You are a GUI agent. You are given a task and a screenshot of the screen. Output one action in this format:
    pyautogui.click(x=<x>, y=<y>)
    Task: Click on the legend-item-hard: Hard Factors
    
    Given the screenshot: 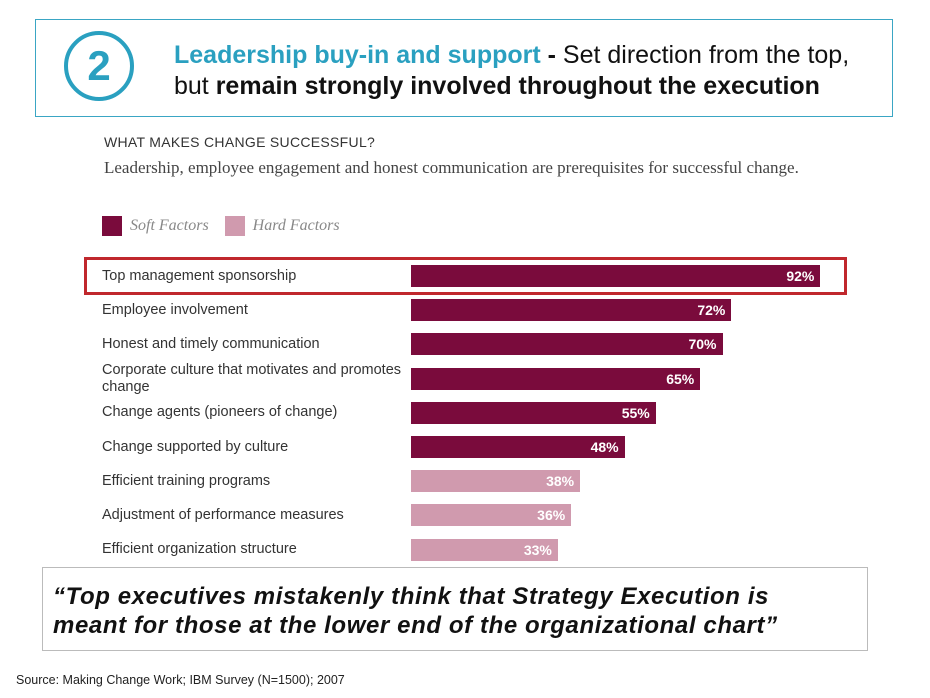 What is the action you would take?
    pyautogui.click(x=282, y=226)
    